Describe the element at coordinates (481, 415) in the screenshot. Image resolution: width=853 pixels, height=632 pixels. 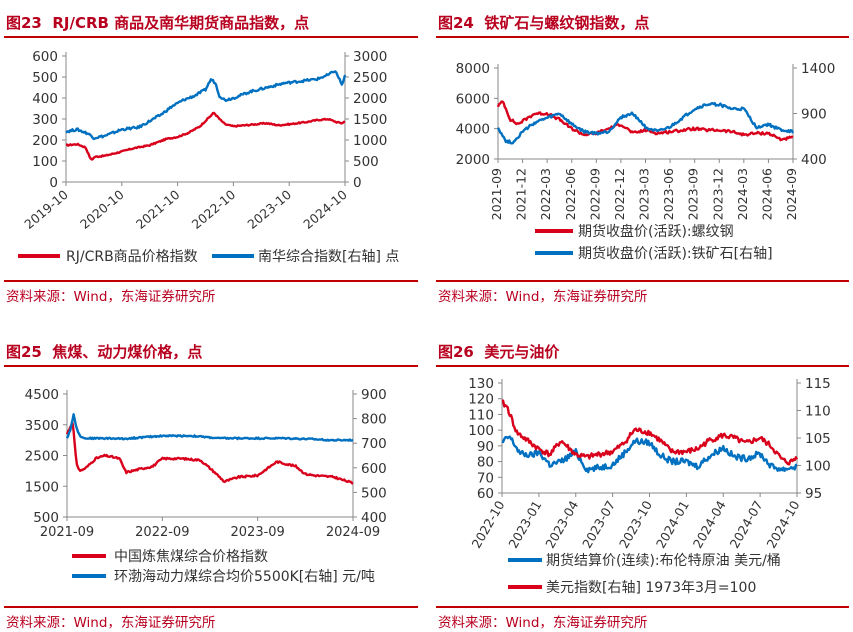
I see `y-tick-label-left: 110` at that location.